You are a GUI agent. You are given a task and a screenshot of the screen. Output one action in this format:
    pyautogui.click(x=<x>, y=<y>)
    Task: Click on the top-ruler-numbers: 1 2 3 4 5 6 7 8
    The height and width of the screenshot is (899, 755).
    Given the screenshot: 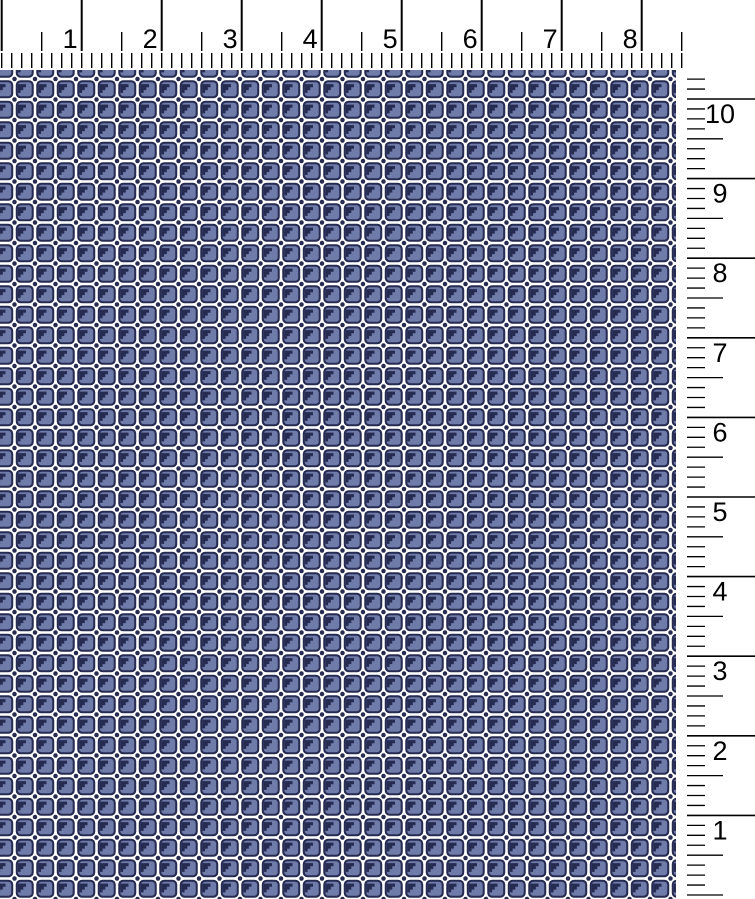 What is the action you would take?
    pyautogui.click(x=350, y=39)
    